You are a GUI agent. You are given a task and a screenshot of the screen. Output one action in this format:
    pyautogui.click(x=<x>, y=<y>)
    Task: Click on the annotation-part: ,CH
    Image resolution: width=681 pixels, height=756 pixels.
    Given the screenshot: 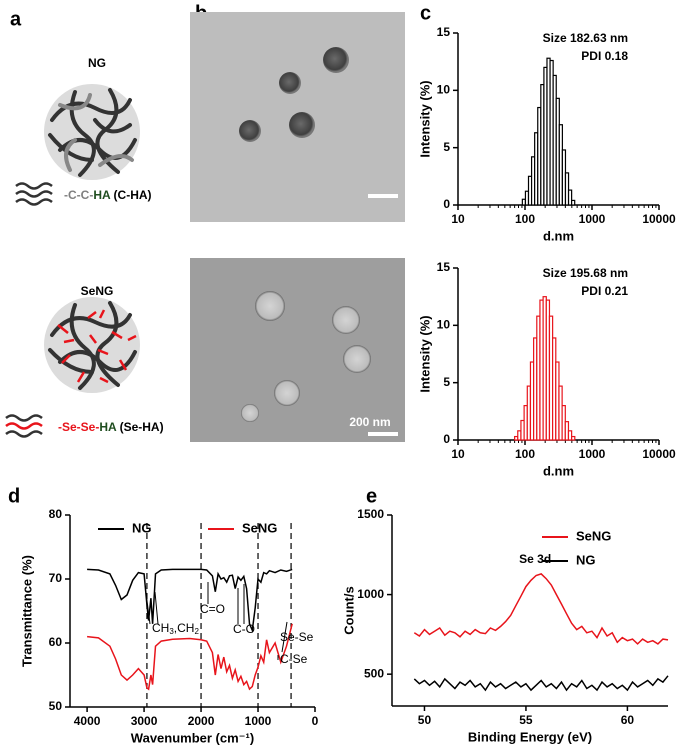 What is the action you would take?
    pyautogui.click(x=184, y=628)
    